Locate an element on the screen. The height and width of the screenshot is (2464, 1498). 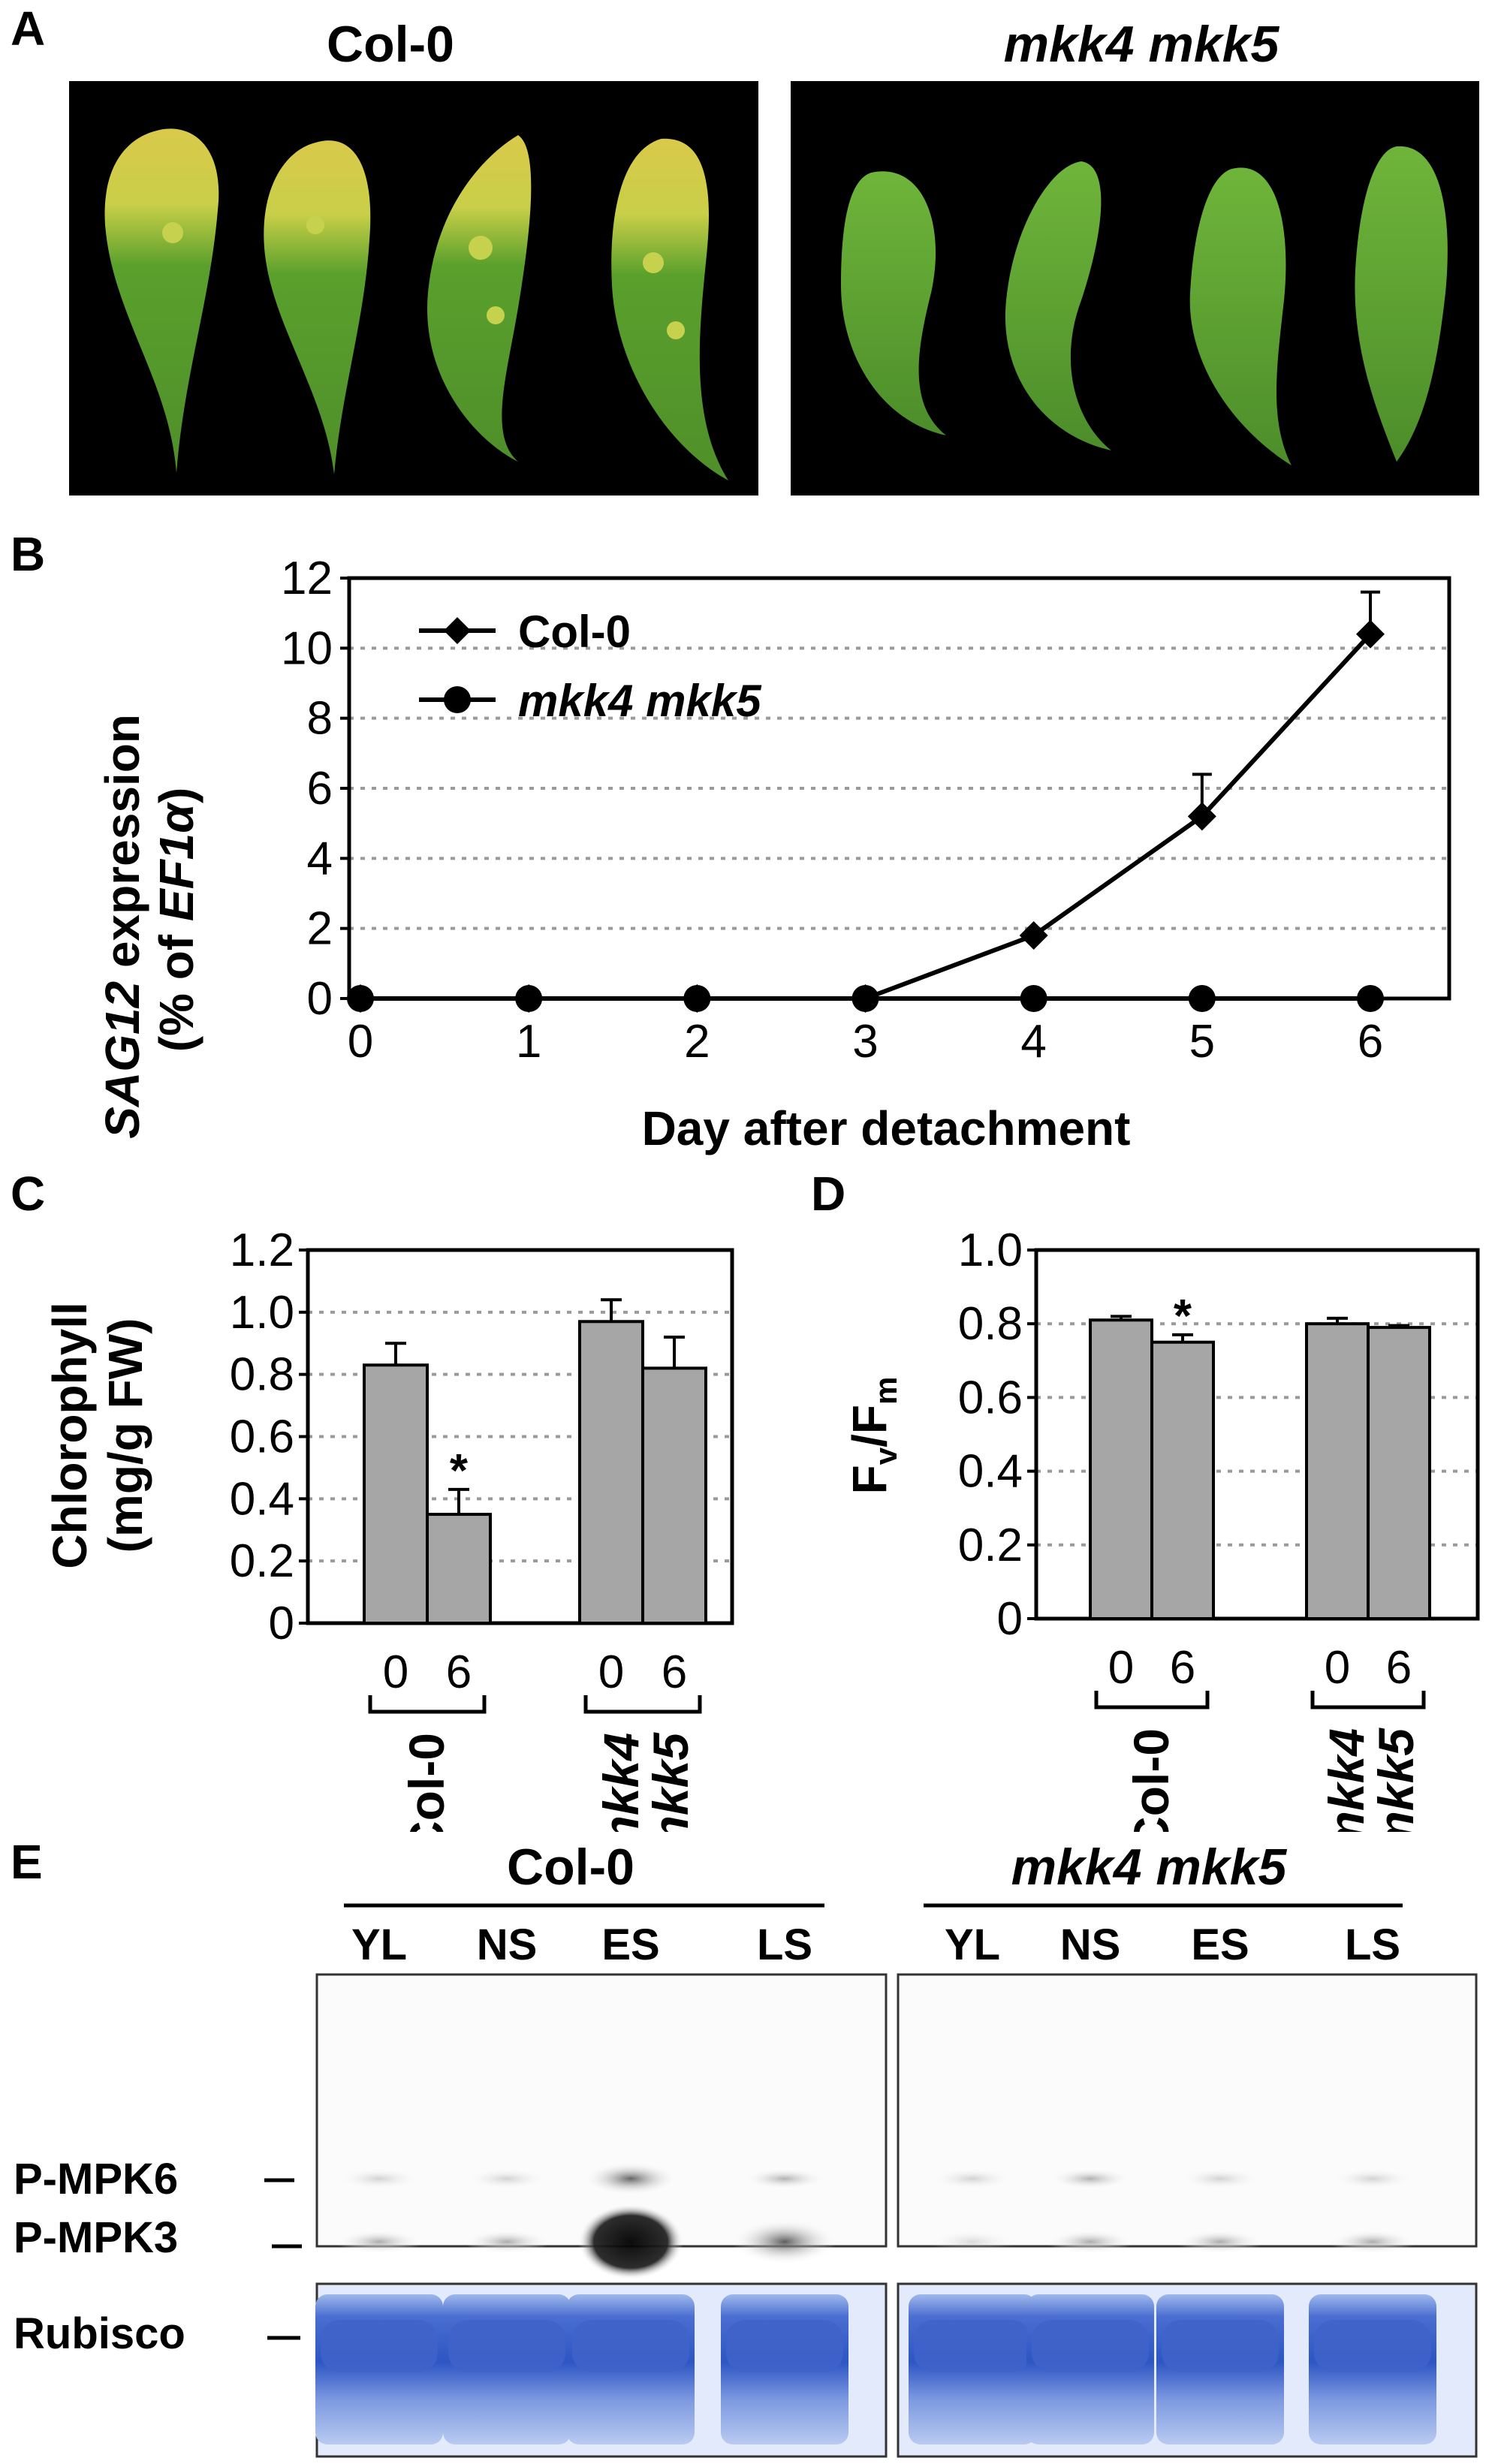
y-label-subscript: m is located at coordinates (885, 1391).